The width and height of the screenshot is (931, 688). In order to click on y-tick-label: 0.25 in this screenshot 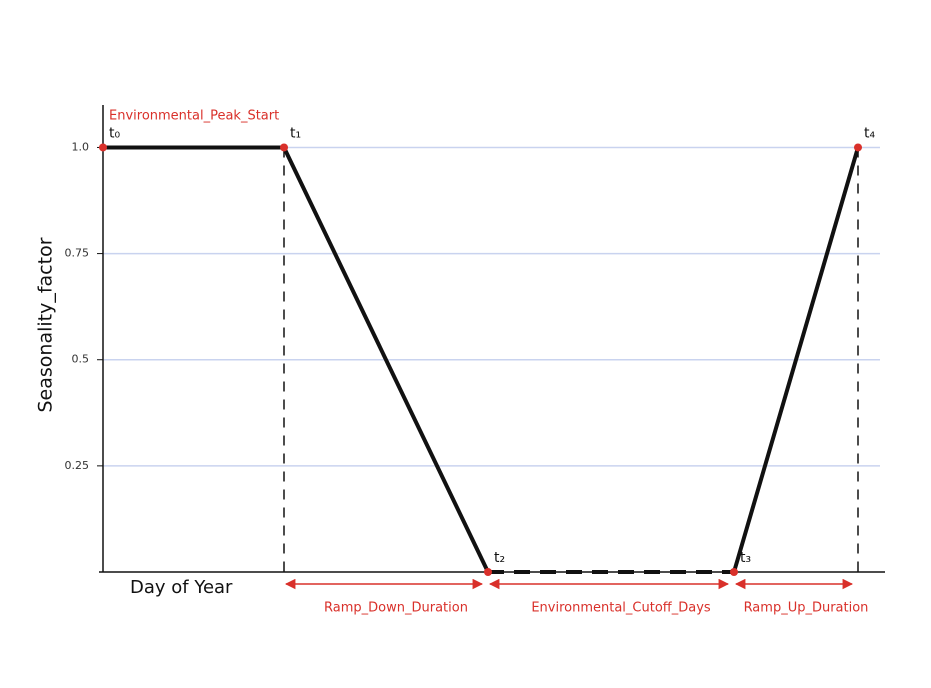, I will do `click(77, 465)`.